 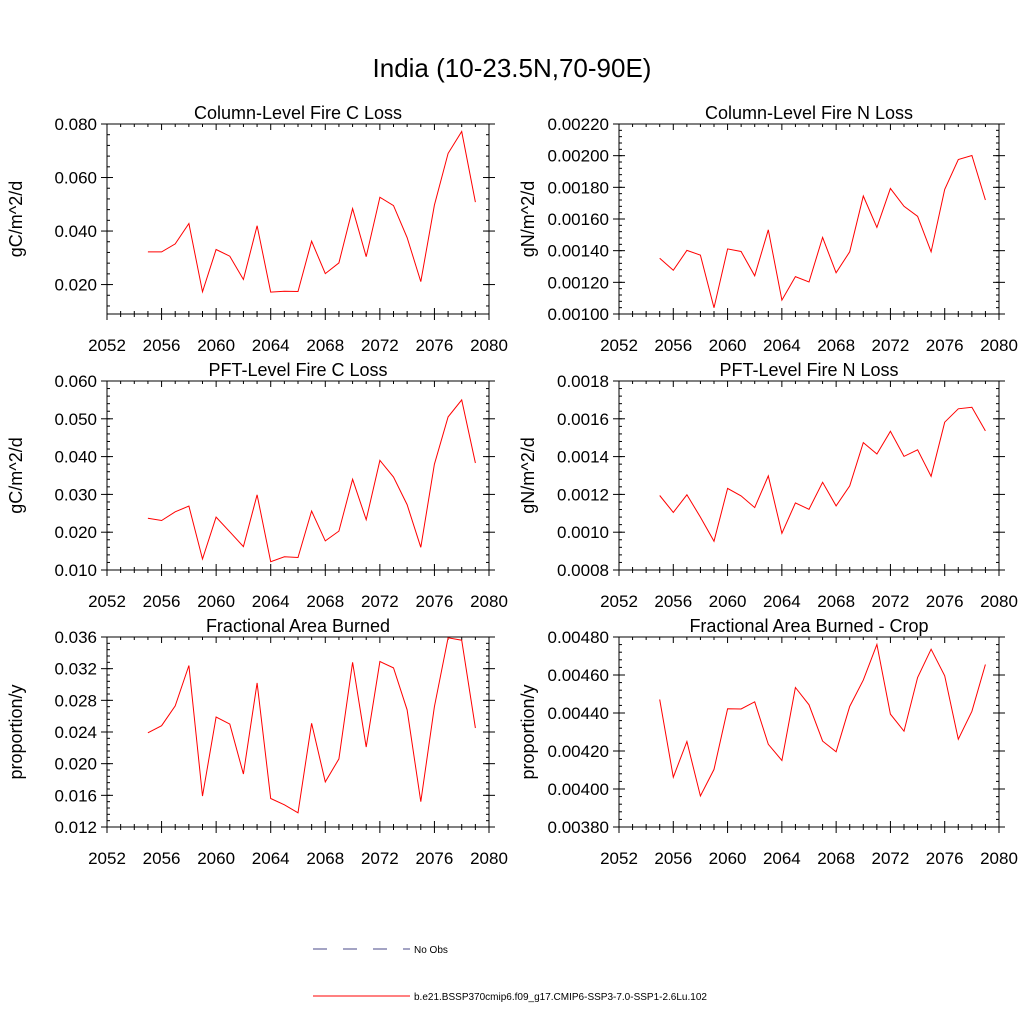 I want to click on panel-title: Fractional Area Burned - Crop, so click(x=808, y=626).